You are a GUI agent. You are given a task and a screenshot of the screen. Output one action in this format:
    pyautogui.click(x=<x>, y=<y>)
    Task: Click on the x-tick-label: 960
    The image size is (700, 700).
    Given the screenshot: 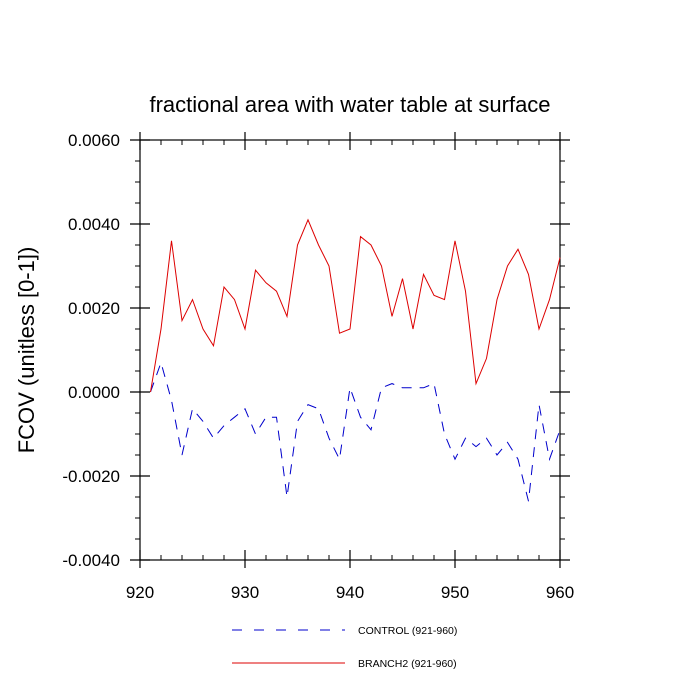 What is the action you would take?
    pyautogui.click(x=560, y=592)
    